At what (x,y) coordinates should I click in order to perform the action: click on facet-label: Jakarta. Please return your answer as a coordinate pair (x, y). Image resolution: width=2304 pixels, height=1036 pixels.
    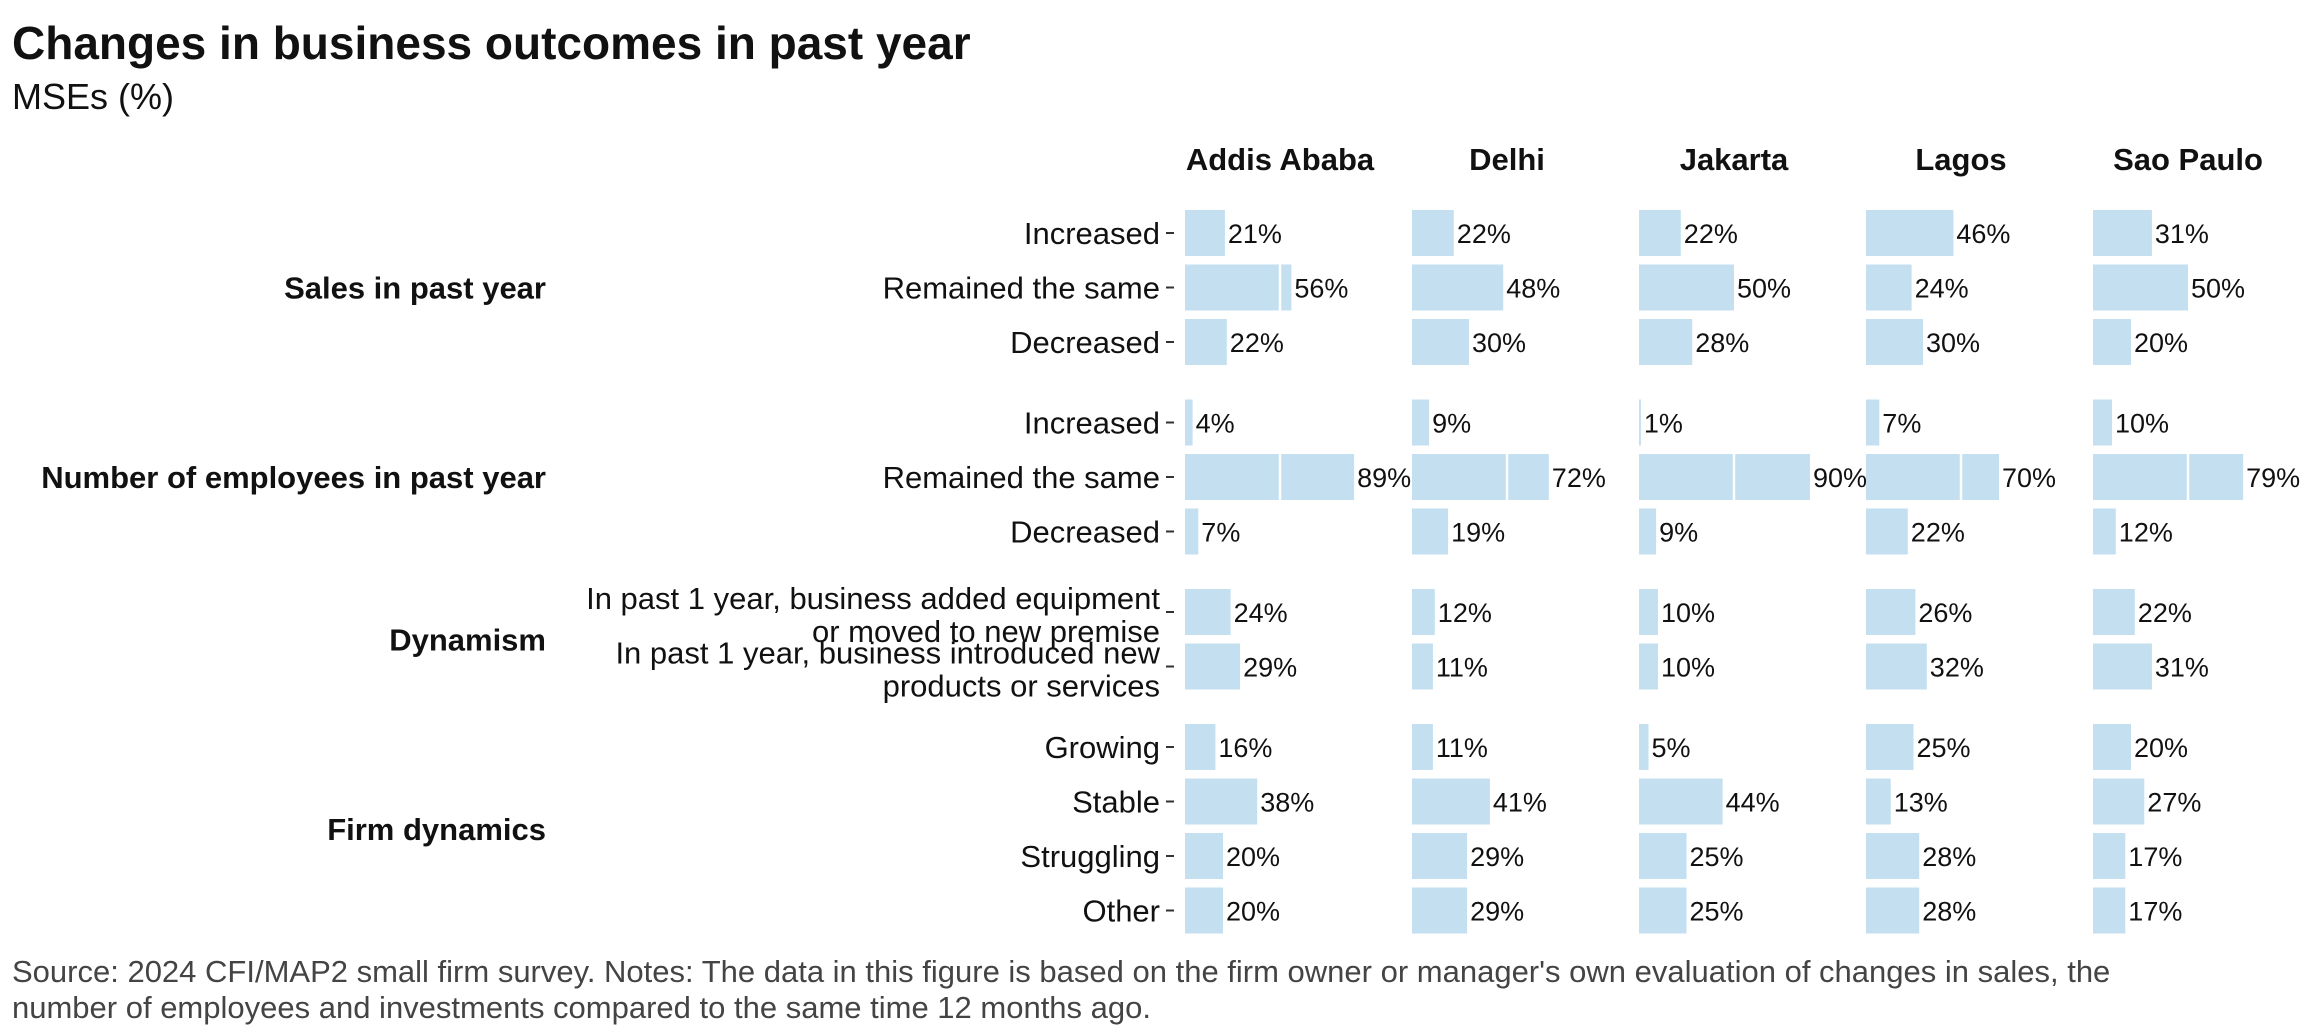
    Looking at the image, I should click on (1734, 159).